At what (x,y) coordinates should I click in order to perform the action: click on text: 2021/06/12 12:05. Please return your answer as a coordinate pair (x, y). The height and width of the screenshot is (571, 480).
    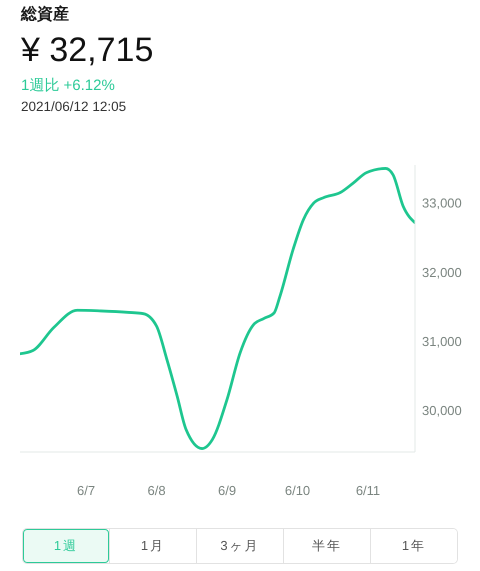
    Looking at the image, I should click on (73, 106).